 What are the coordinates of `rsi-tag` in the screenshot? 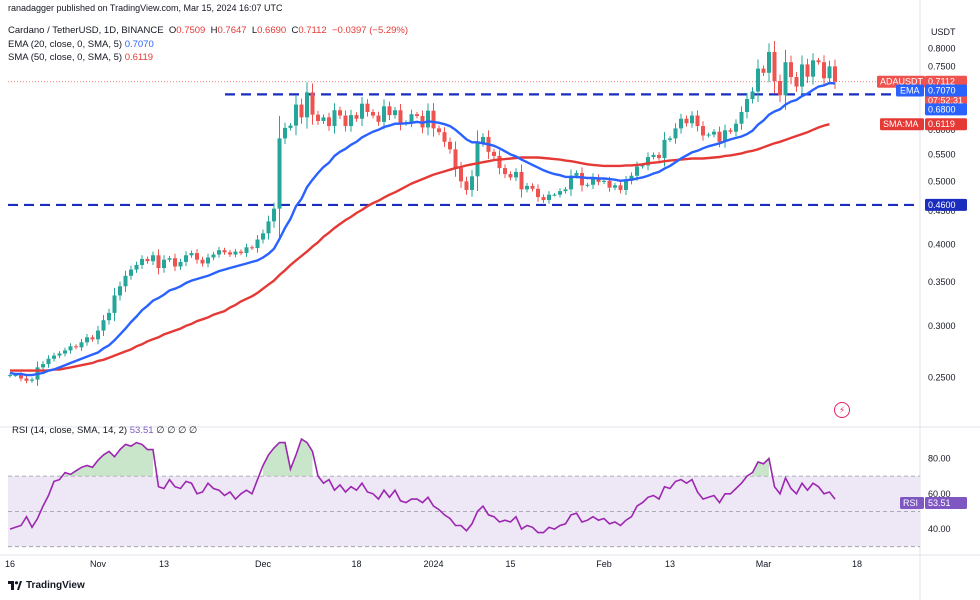 It's located at (946, 503).